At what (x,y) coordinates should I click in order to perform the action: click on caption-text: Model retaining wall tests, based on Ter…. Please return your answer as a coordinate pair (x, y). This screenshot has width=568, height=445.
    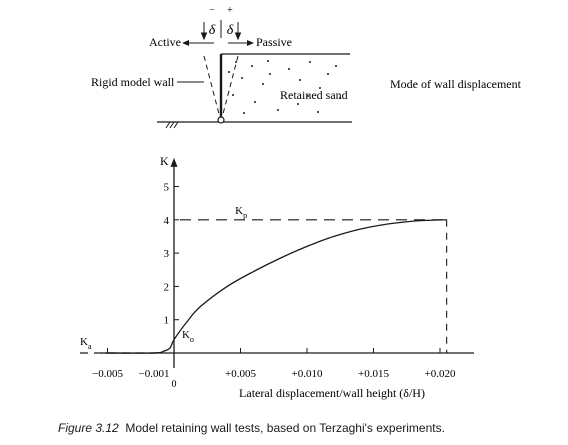
    Looking at the image, I should click on (285, 428).